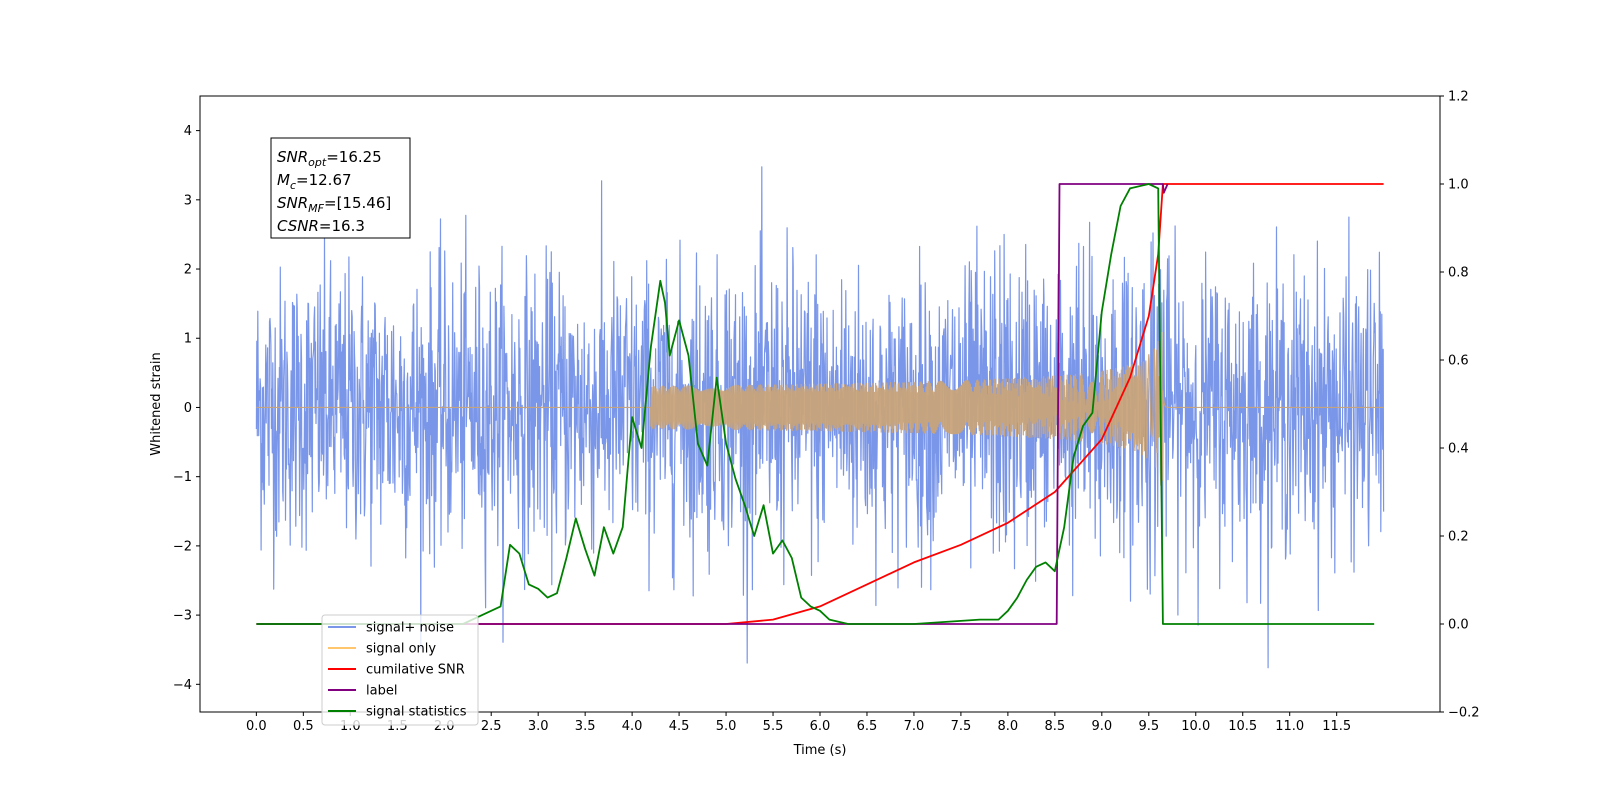  What do you see at coordinates (381, 691) in the screenshot?
I see `legend-entry-label: label` at bounding box center [381, 691].